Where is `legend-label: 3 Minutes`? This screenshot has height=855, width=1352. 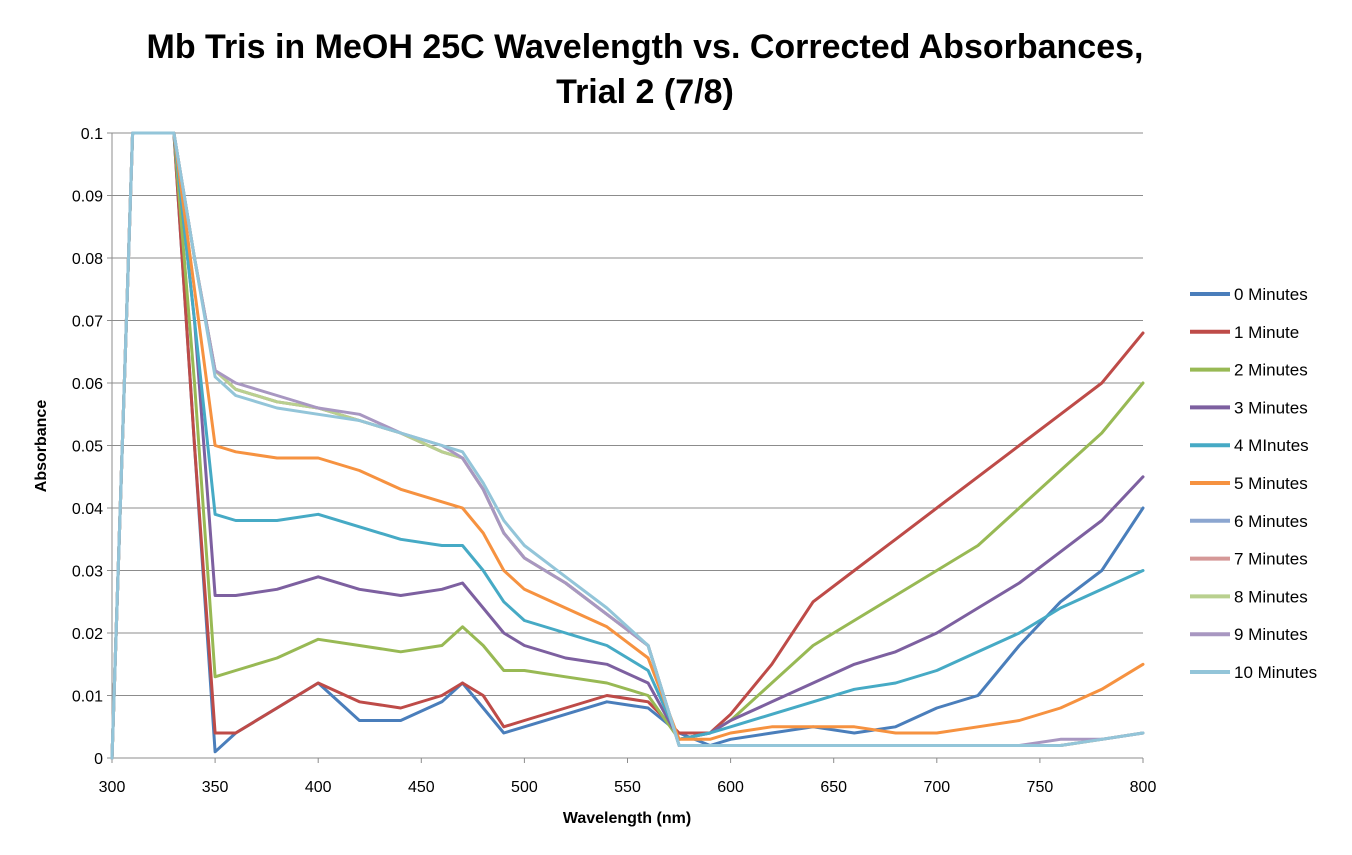
legend-label: 3 Minutes is located at coordinates (1271, 407).